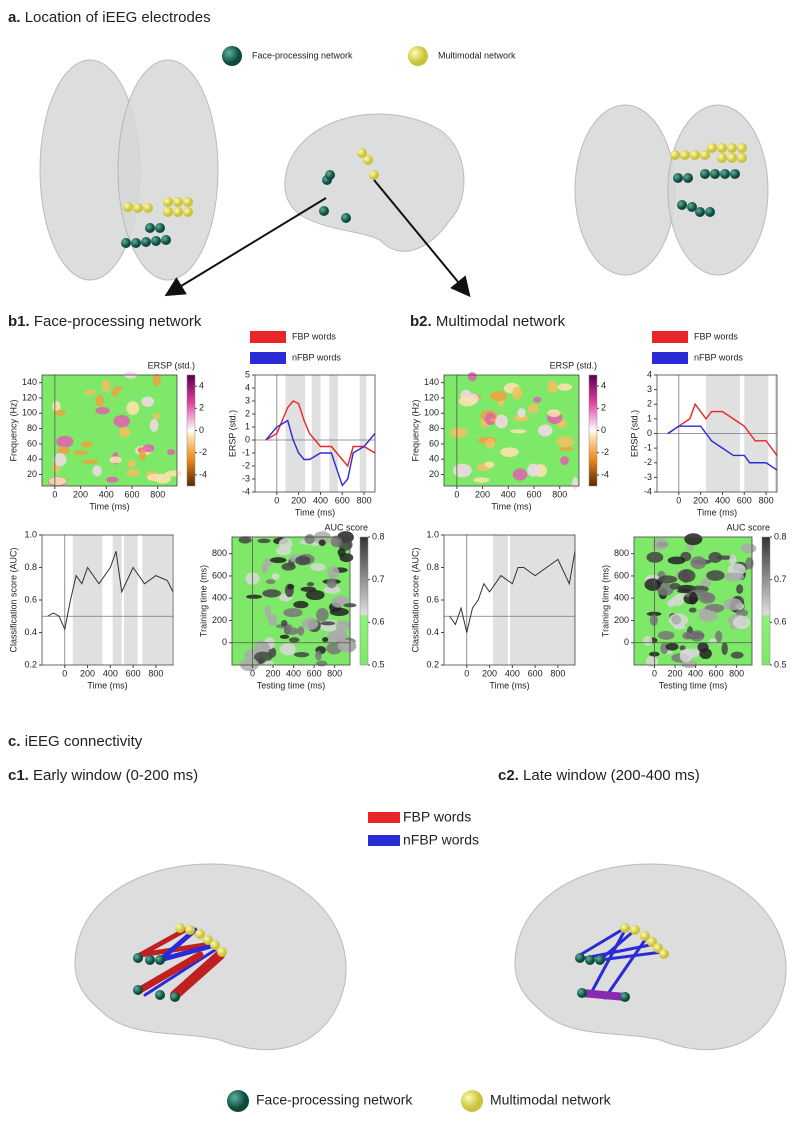  I want to click on colorbar-label: ERSP (std.), so click(573, 365).